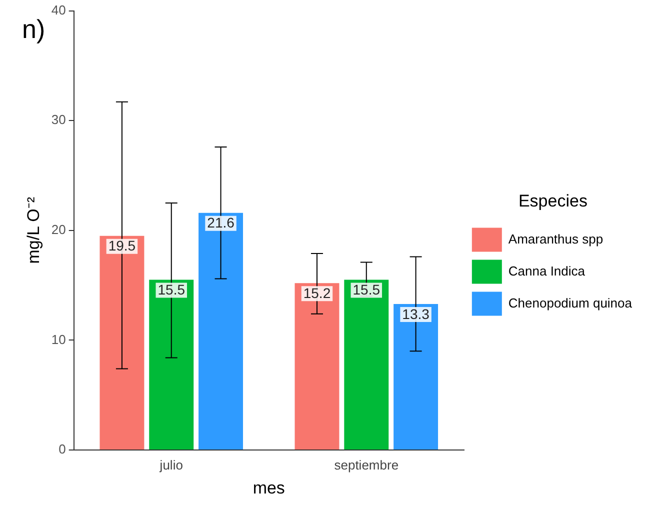 The height and width of the screenshot is (509, 652). What do you see at coordinates (122, 246) in the screenshot?
I see `data-label: 19.5` at bounding box center [122, 246].